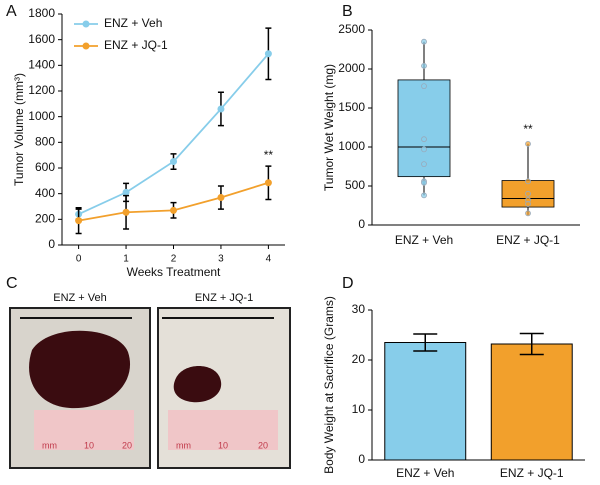 The height and width of the screenshot is (485, 600). I want to click on y-tick-label: 1400, so click(41, 65).